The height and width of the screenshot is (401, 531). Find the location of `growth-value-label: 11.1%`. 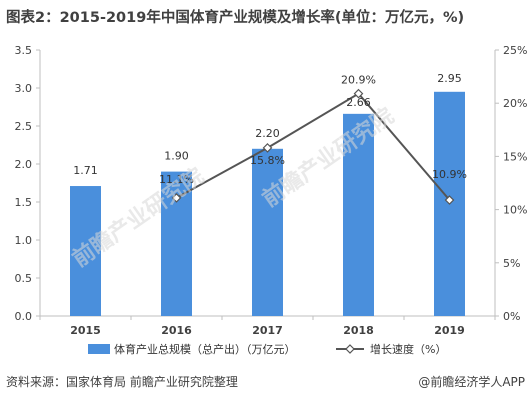

growth-value-label: 11.1% is located at coordinates (176, 179).